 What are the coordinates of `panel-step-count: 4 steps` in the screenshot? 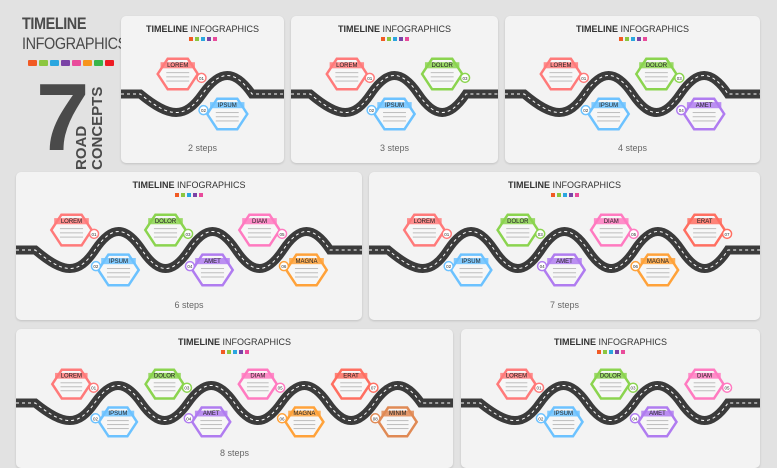 It's located at (632, 148).